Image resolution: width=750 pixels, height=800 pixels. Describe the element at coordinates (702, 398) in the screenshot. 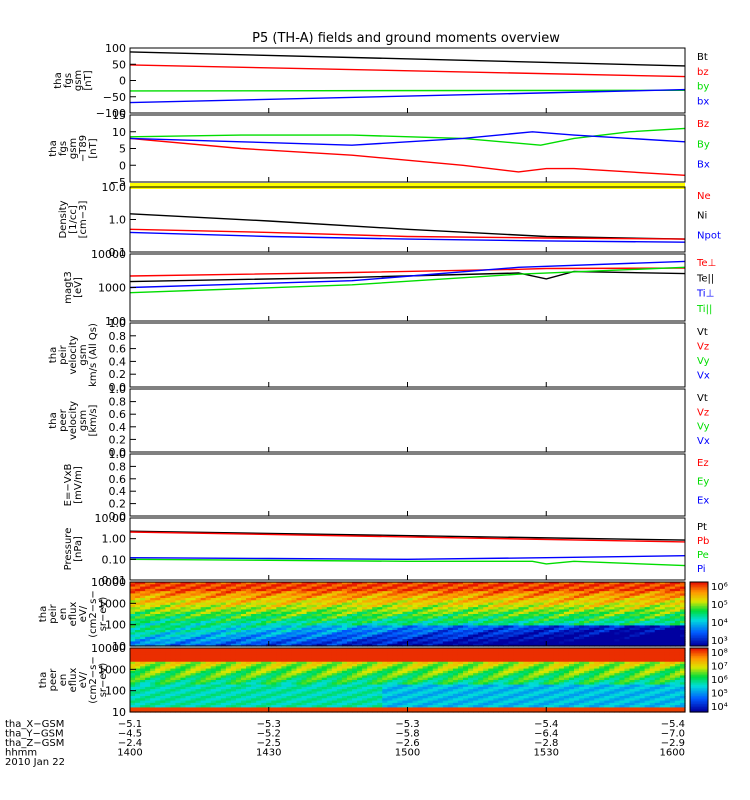

I see `legend-entry: Vt` at that location.